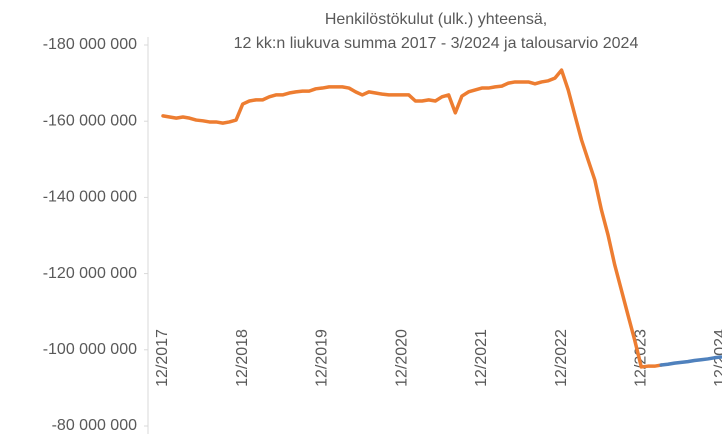 The height and width of the screenshot is (439, 722). What do you see at coordinates (436, 19) in the screenshot?
I see `chart-title: Henkilöstökulut (ulk.) yhteensä,` at bounding box center [436, 19].